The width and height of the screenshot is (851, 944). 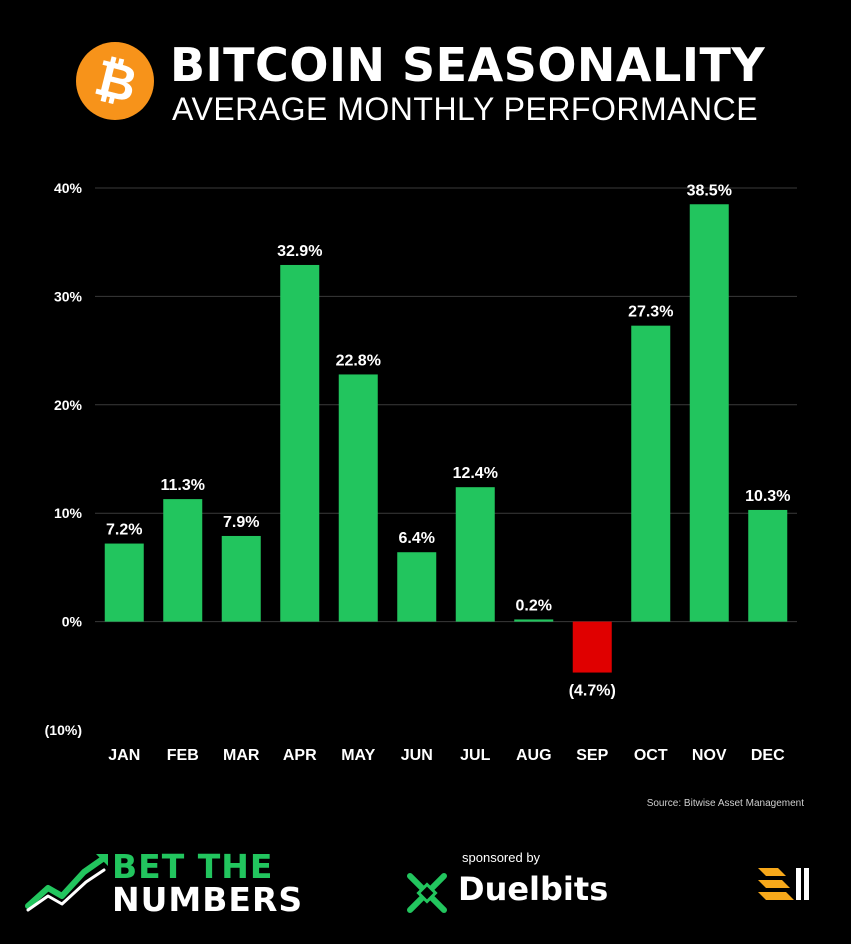 I want to click on bitwise-logo-icon, so click(x=783, y=884).